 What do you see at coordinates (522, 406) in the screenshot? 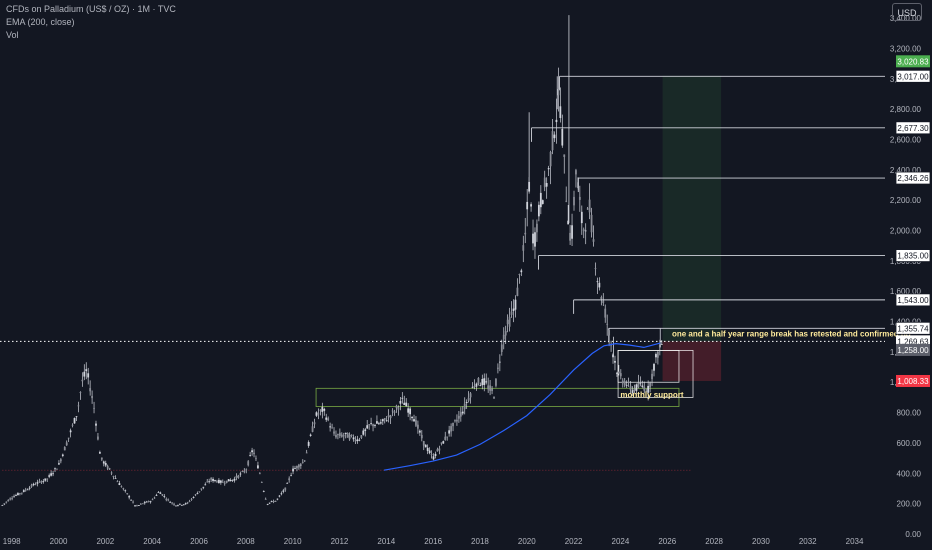
I see `ema-200-line` at bounding box center [522, 406].